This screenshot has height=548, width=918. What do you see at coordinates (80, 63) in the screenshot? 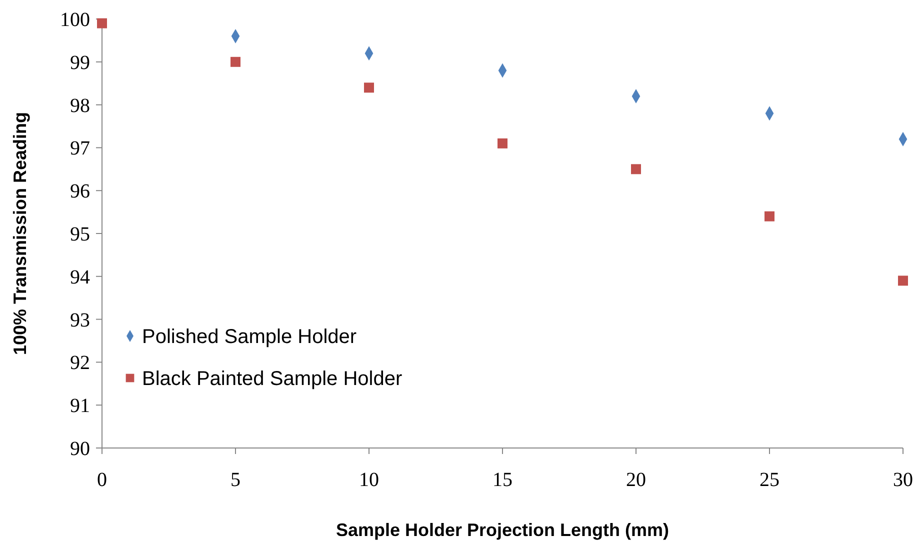
I see `y-tick-label: 99` at bounding box center [80, 63].